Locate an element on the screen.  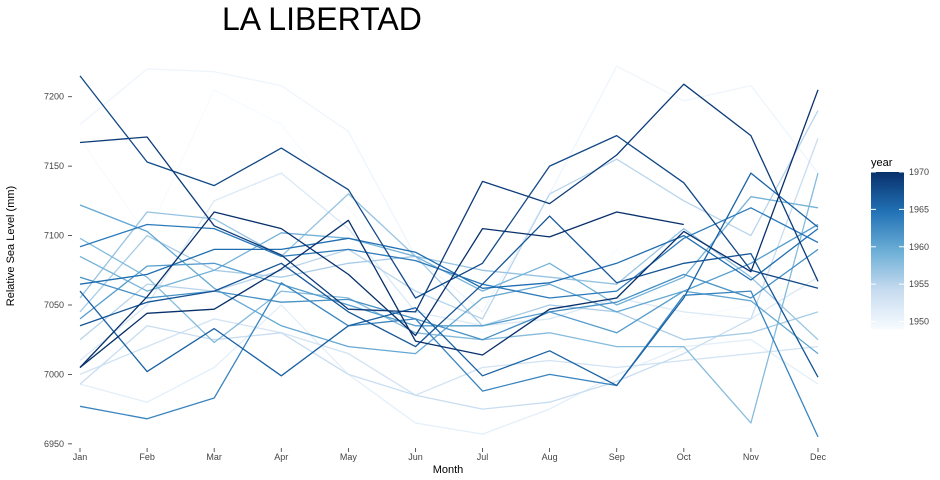
x-tick-label: Jan is located at coordinates (80, 457).